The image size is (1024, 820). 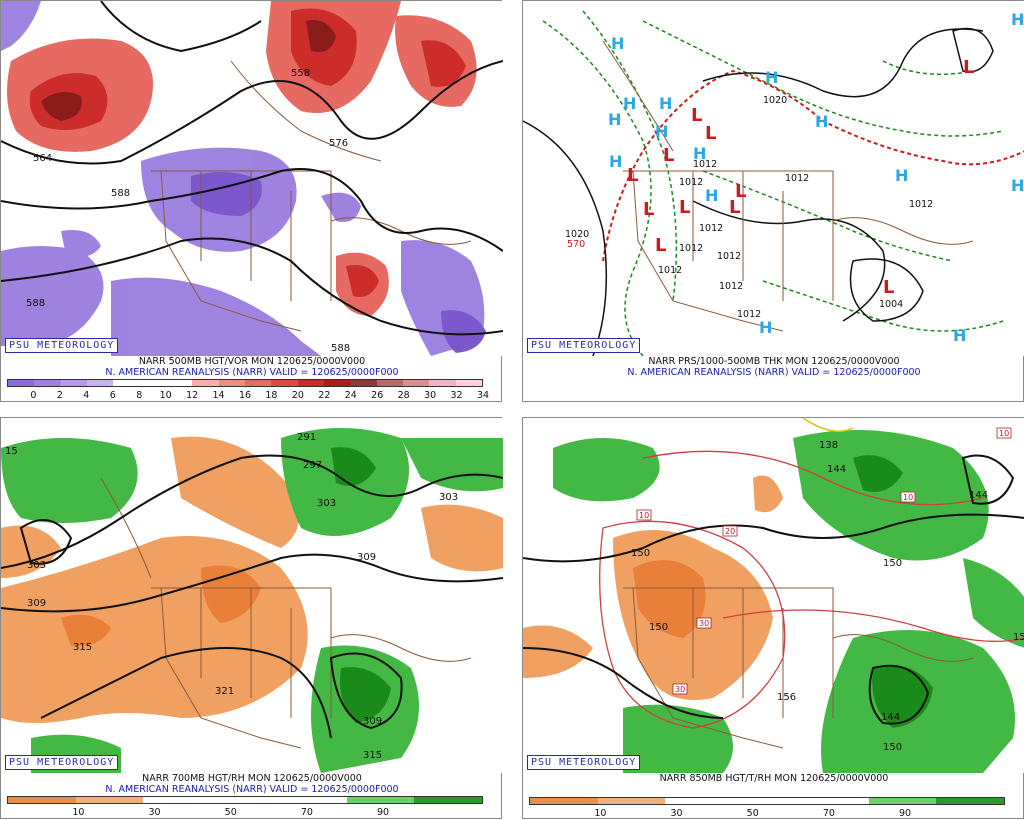 I want to click on map-label: 588, so click(x=35, y=303).